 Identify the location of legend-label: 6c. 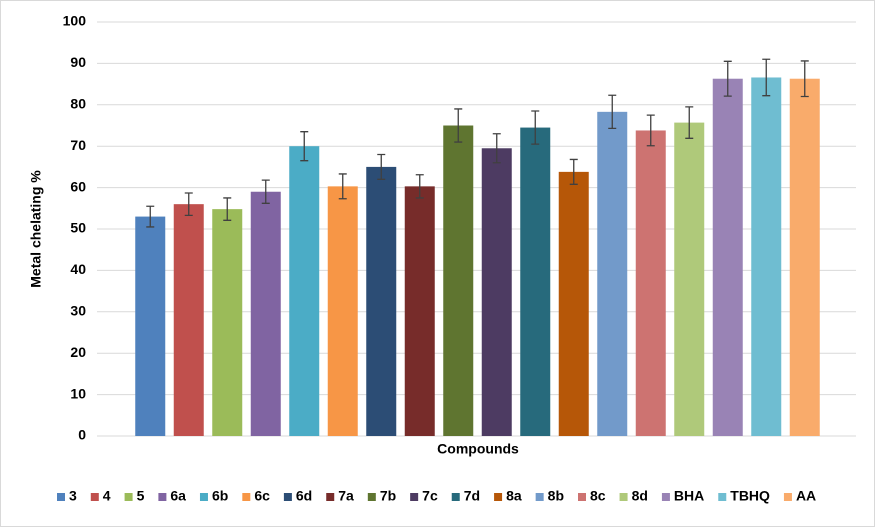
(262, 496).